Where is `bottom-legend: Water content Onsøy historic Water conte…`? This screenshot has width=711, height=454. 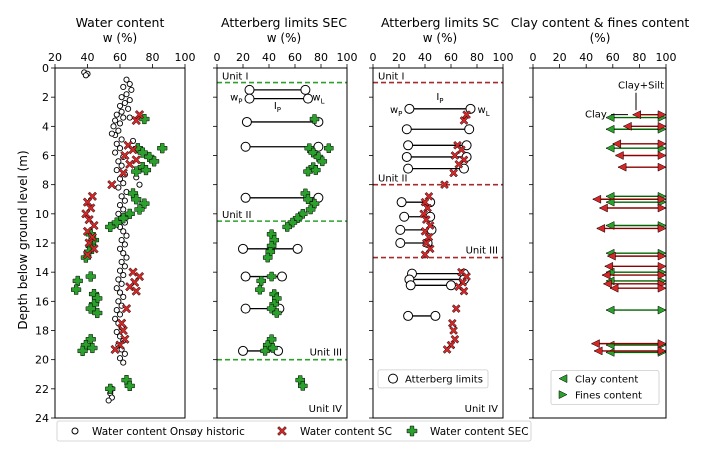 bottom-legend: Water content Onsøy historic Water conte… is located at coordinates (294, 431).